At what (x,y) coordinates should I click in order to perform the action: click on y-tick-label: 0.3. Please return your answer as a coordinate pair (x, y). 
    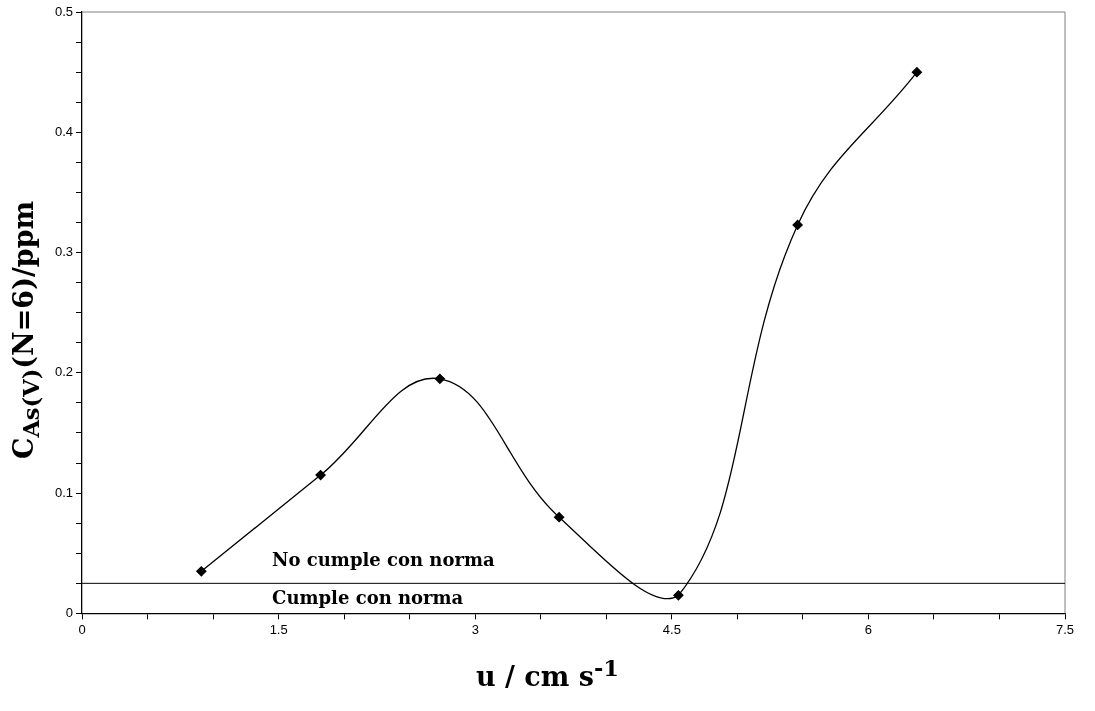
    Looking at the image, I should click on (64, 252).